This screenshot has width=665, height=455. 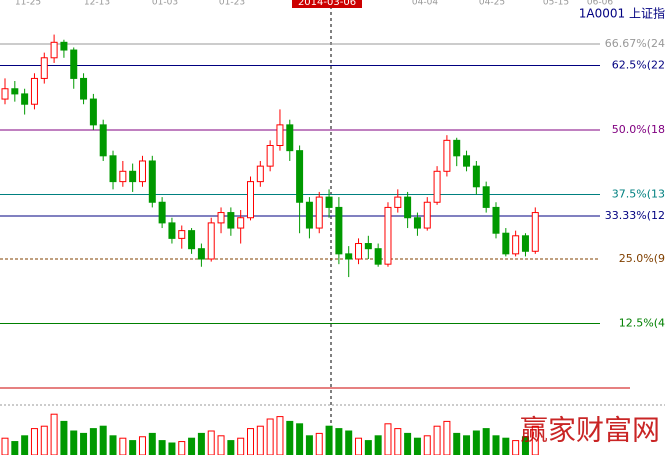 I want to click on date-label: 04-04, so click(x=425, y=4).